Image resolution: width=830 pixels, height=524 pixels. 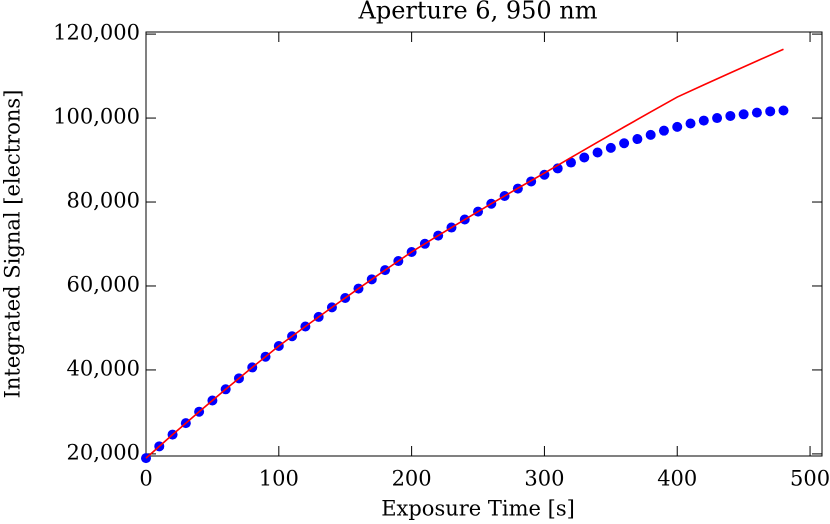 I want to click on x-axis-label: Exposure Time [s], so click(x=478, y=509).